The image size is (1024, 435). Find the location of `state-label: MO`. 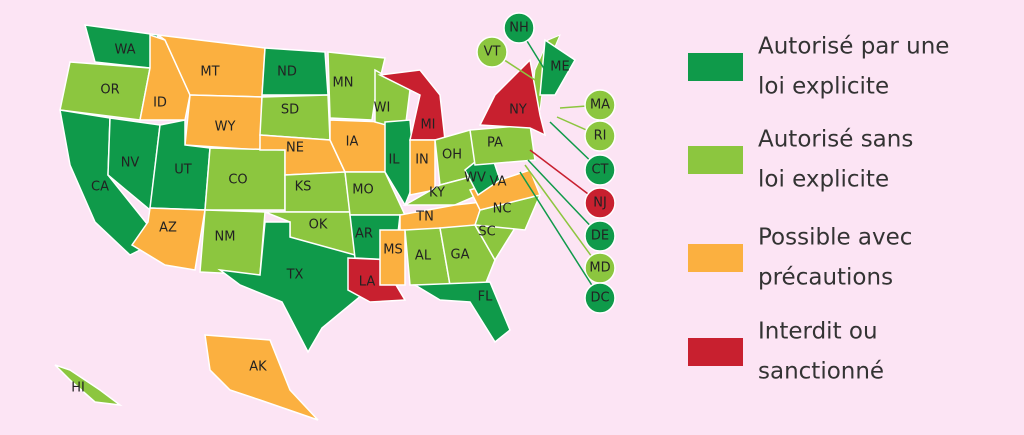

state-label: MO is located at coordinates (362, 190).